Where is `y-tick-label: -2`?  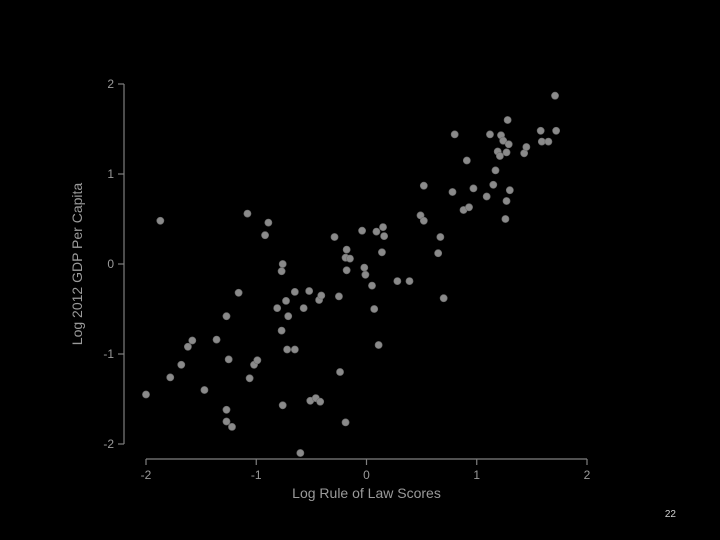
y-tick-label: -2 is located at coordinates (108, 444).